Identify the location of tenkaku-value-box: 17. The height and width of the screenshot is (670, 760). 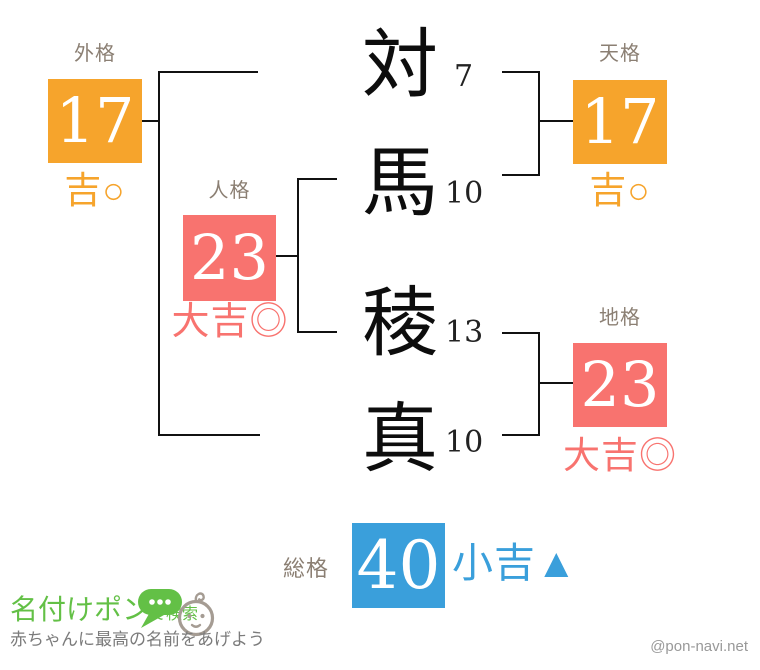
(620, 122).